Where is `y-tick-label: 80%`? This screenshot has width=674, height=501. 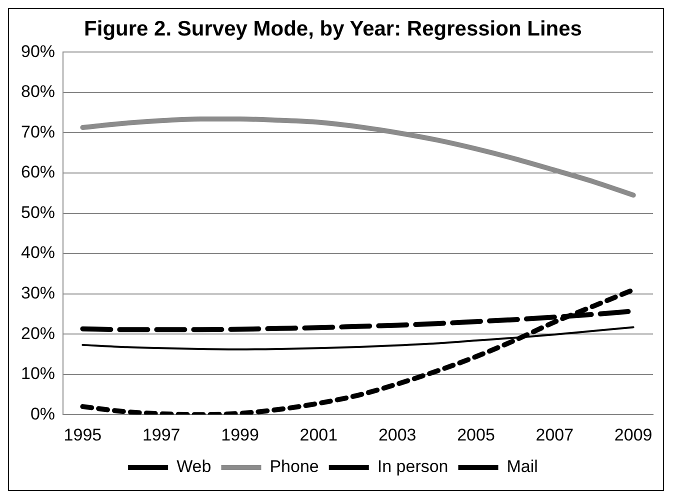
y-tick-label: 80% is located at coordinates (38, 92).